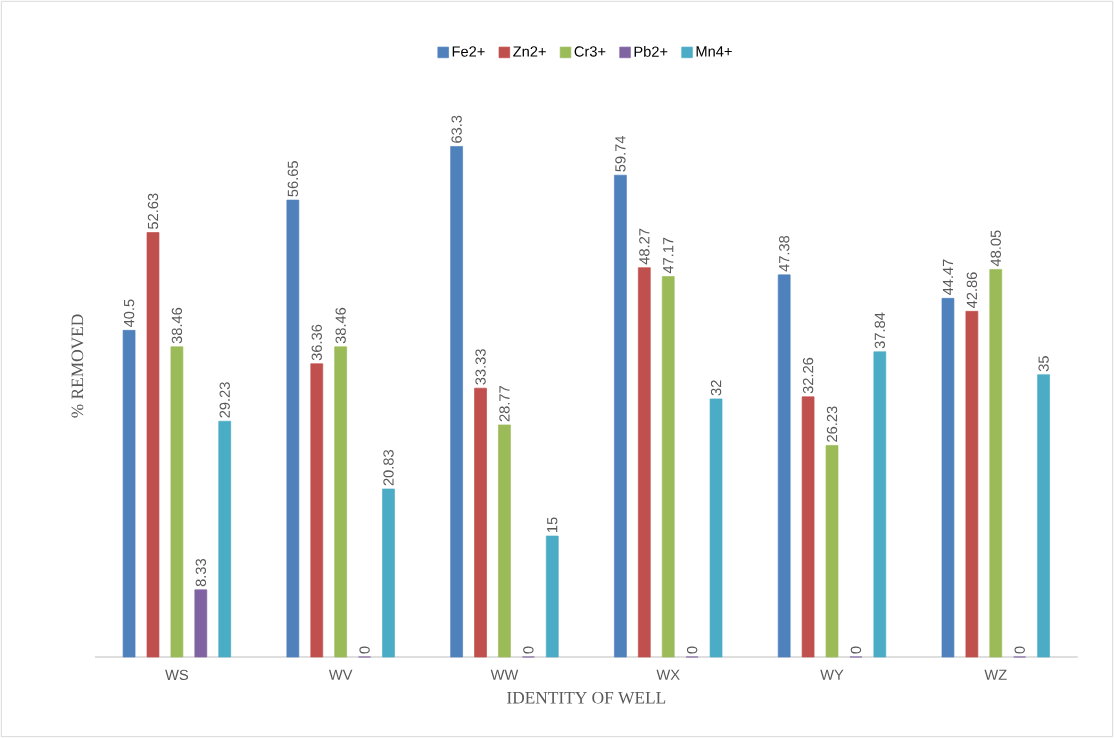 The width and height of the screenshot is (1114, 738). What do you see at coordinates (668, 674) in the screenshot?
I see `x-tick-label: WX` at bounding box center [668, 674].